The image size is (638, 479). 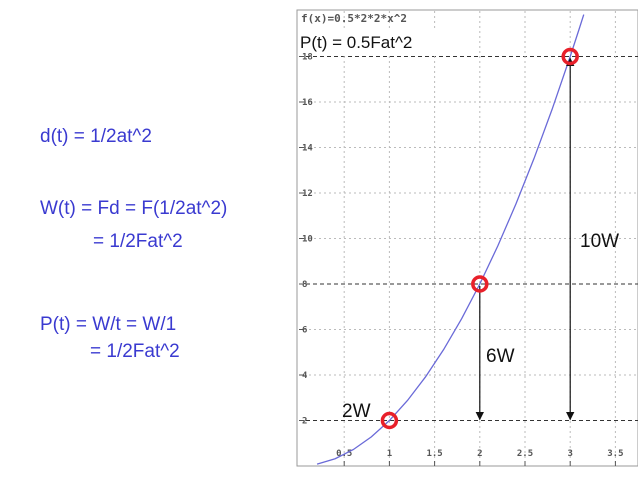 I want to click on text-line: W(t) = Fd = F(1/2at^2), so click(x=133, y=208).